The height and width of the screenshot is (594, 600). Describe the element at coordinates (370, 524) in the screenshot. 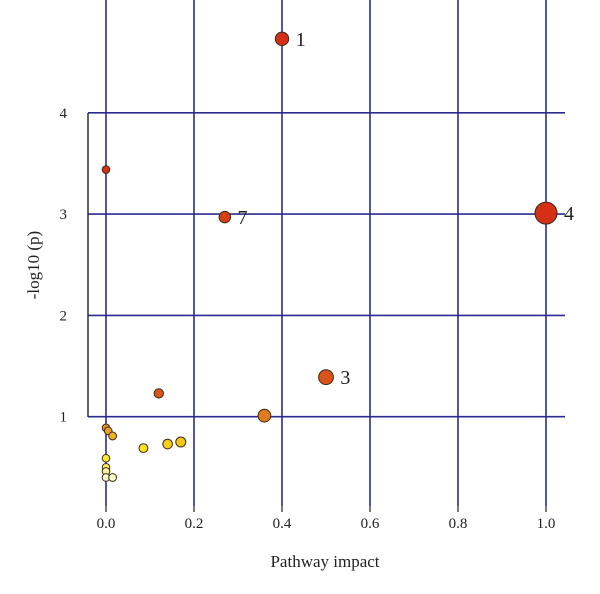

I see `x-tick-label: 0.6` at that location.